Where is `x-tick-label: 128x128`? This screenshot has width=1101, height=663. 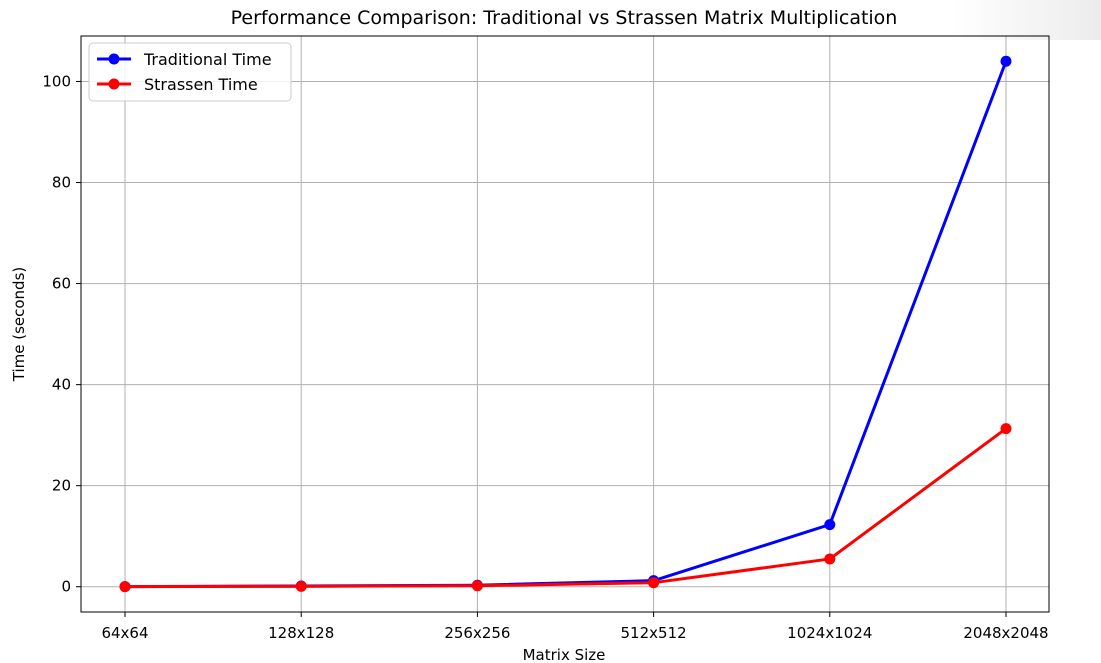 x-tick-label: 128x128 is located at coordinates (301, 633).